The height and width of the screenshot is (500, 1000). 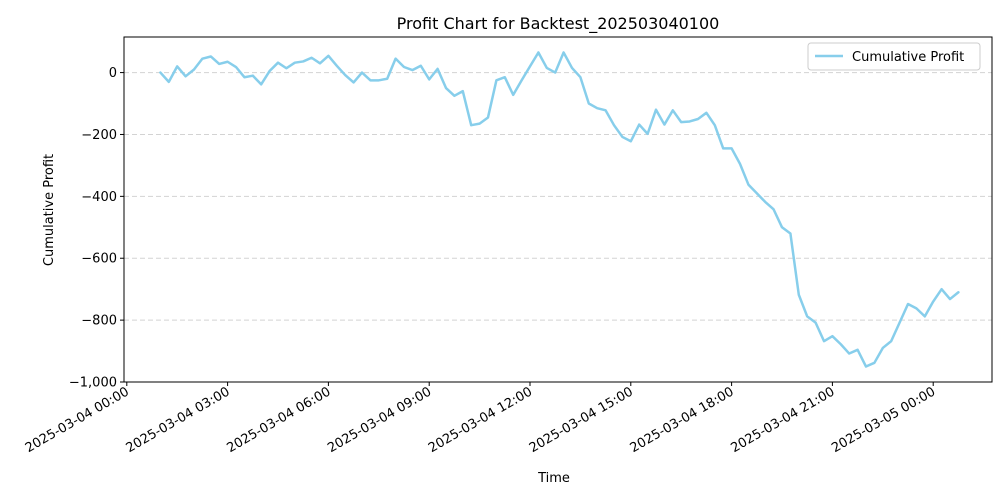 What do you see at coordinates (99, 135) in the screenshot?
I see `y-tick-label: −200` at bounding box center [99, 135].